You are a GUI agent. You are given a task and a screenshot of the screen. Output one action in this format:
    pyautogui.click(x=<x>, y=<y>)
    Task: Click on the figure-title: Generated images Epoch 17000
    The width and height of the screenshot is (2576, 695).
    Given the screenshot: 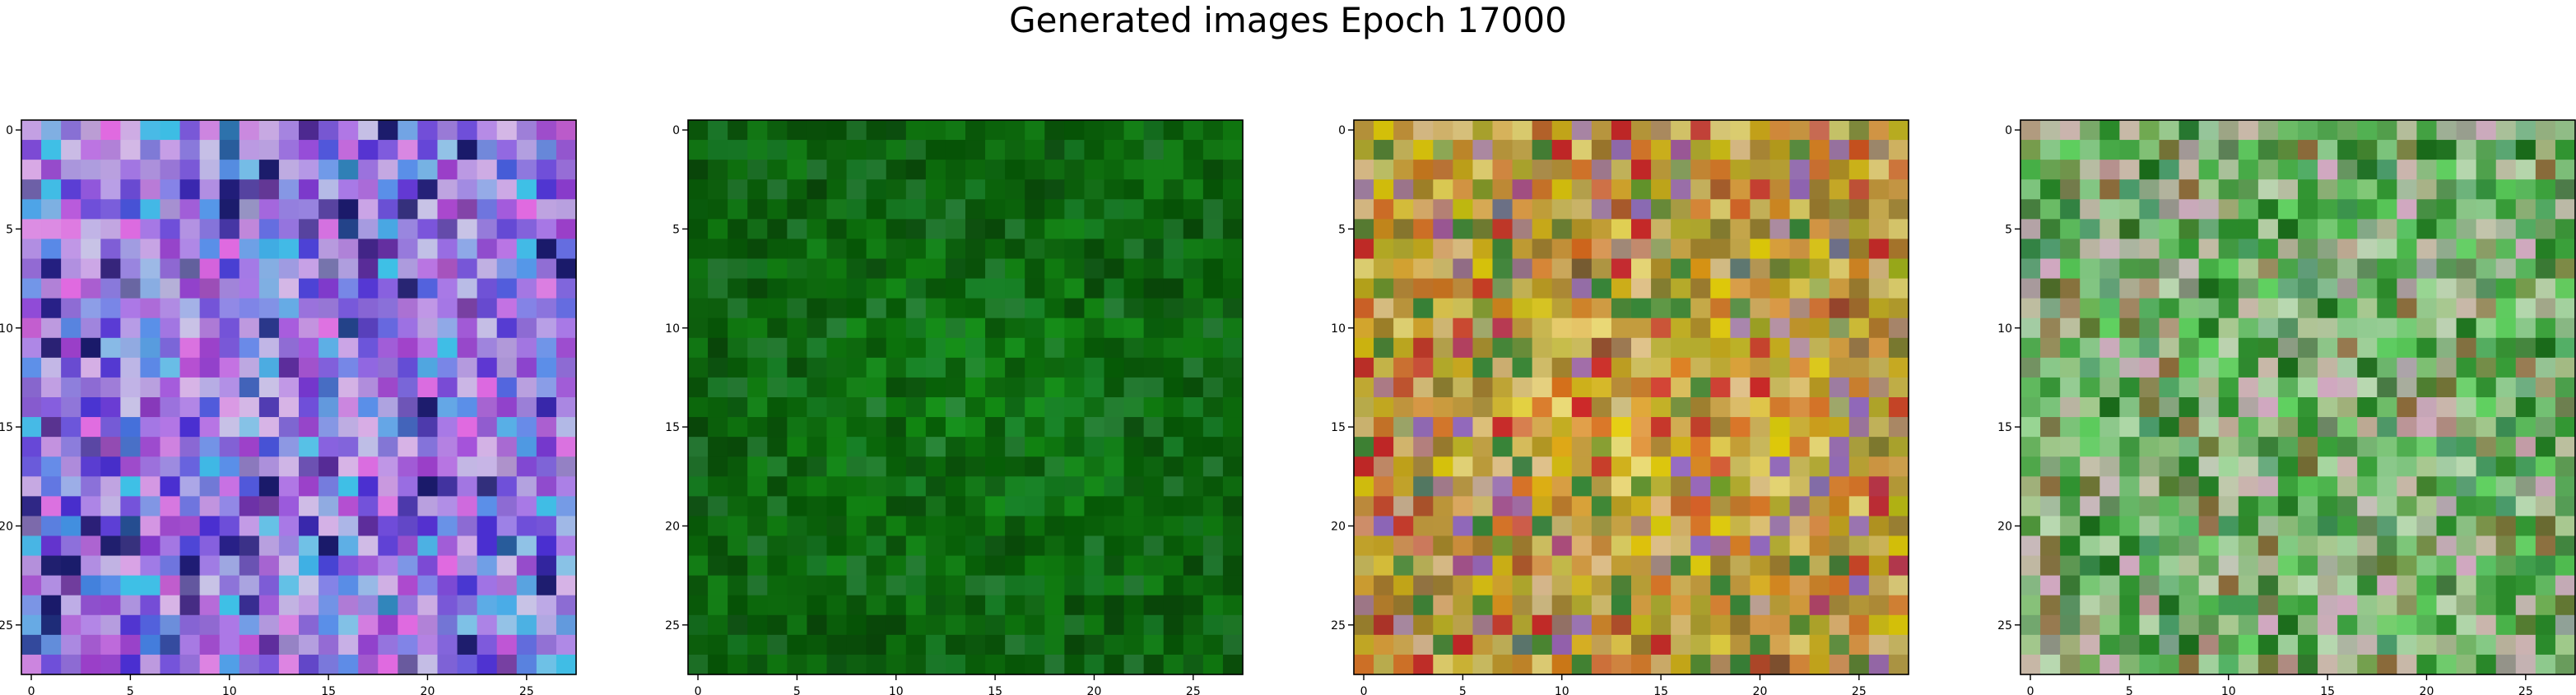 What is the action you would take?
    pyautogui.click(x=1288, y=20)
    